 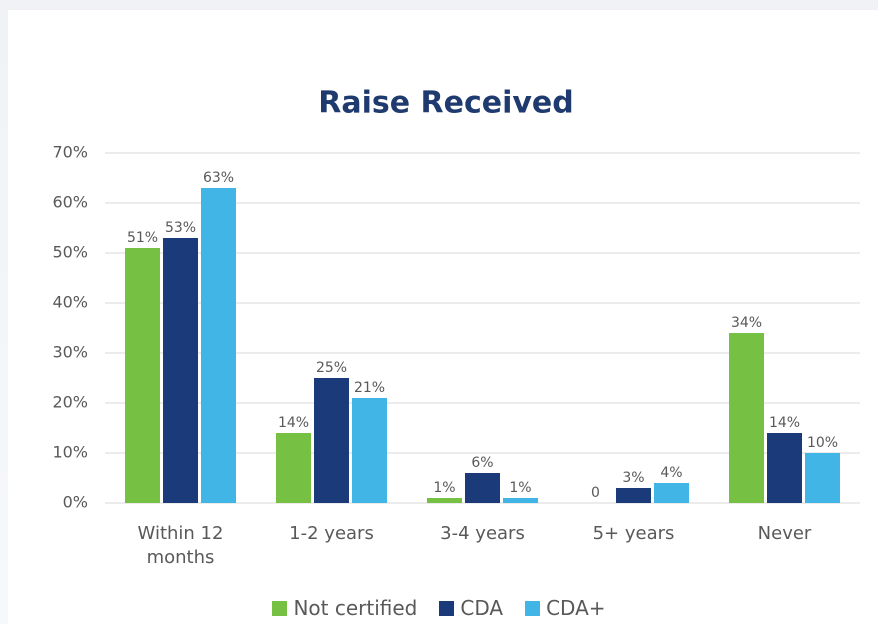 I want to click on data-label: 25%, so click(x=331, y=368).